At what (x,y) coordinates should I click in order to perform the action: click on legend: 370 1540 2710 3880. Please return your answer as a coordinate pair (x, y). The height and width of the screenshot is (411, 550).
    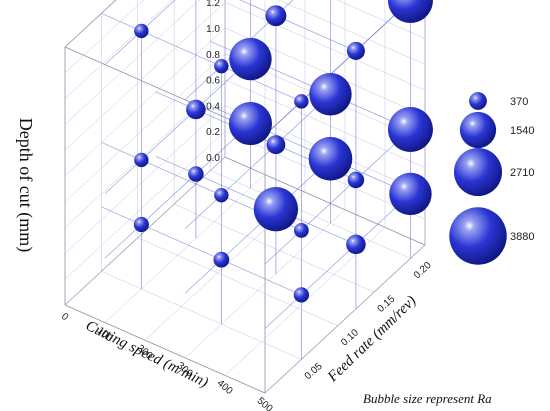
    Looking at the image, I should click on (491, 178).